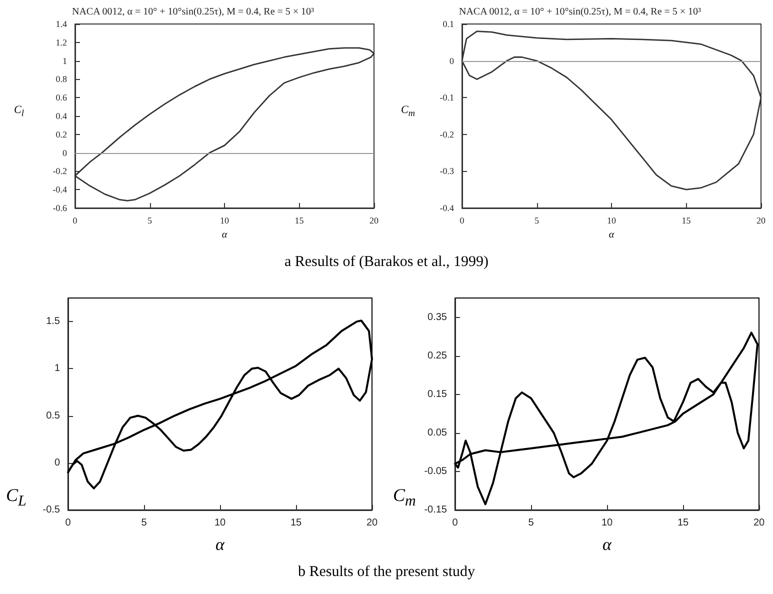 The image size is (773, 594). Describe the element at coordinates (436, 510) in the screenshot. I see `y-tick-label: -0.15` at that location.